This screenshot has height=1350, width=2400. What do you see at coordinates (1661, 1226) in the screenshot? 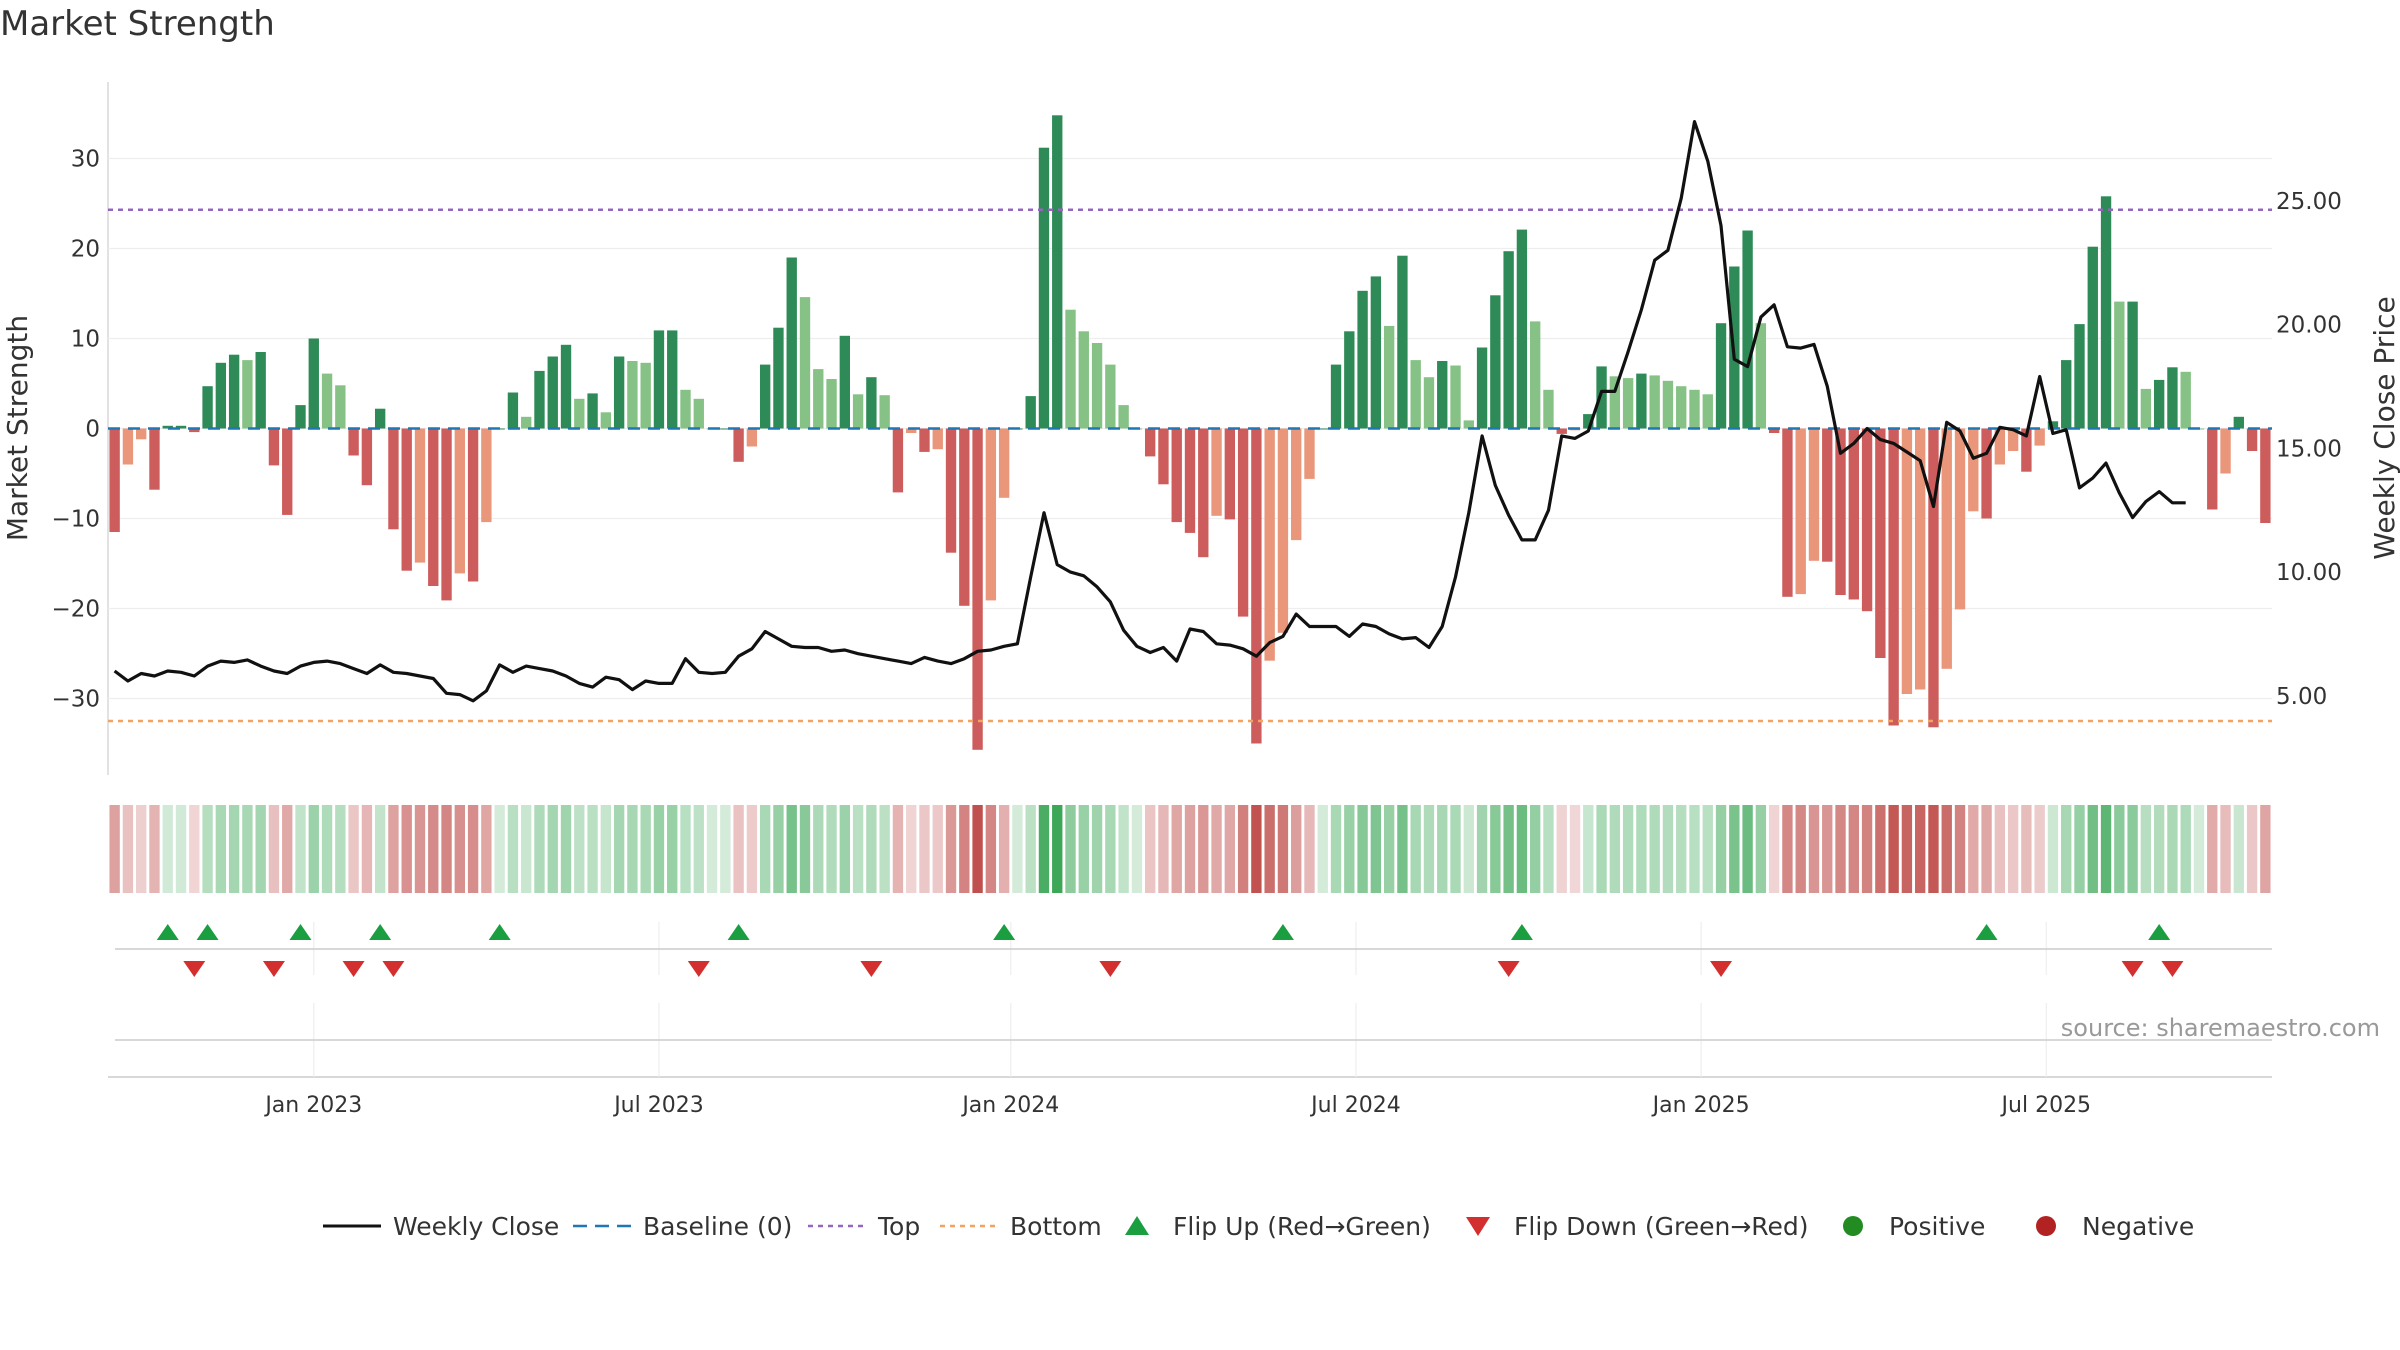
I see `legend-label: Flip Down (Green→Red)` at bounding box center [1661, 1226].